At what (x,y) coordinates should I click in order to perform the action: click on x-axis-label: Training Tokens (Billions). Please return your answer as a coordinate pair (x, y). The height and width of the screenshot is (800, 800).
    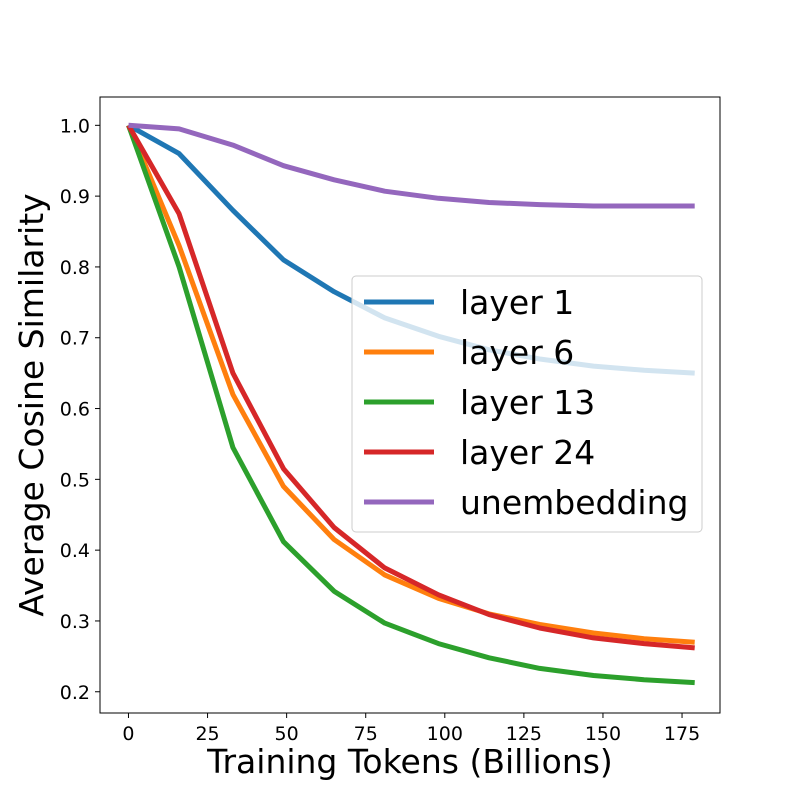
    Looking at the image, I should click on (409, 761).